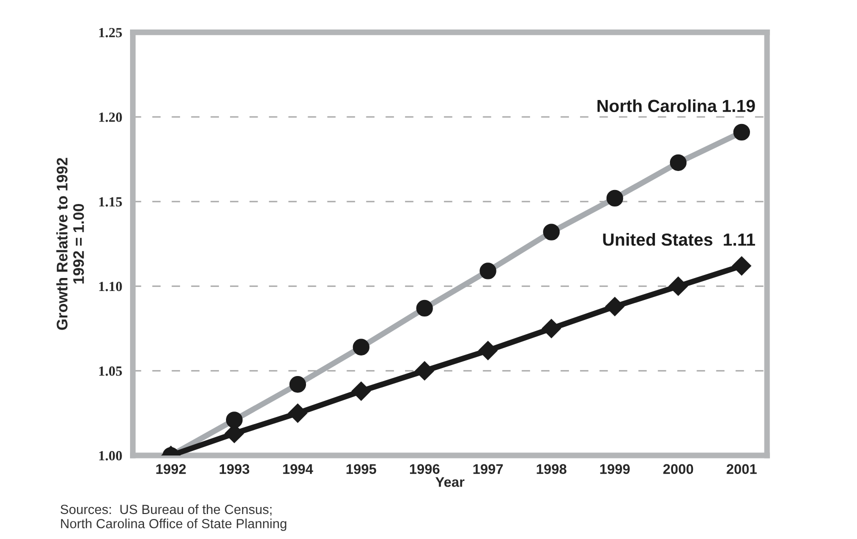 The height and width of the screenshot is (539, 857). What do you see at coordinates (488, 469) in the screenshot?
I see `x-tick-label: 1997` at bounding box center [488, 469].